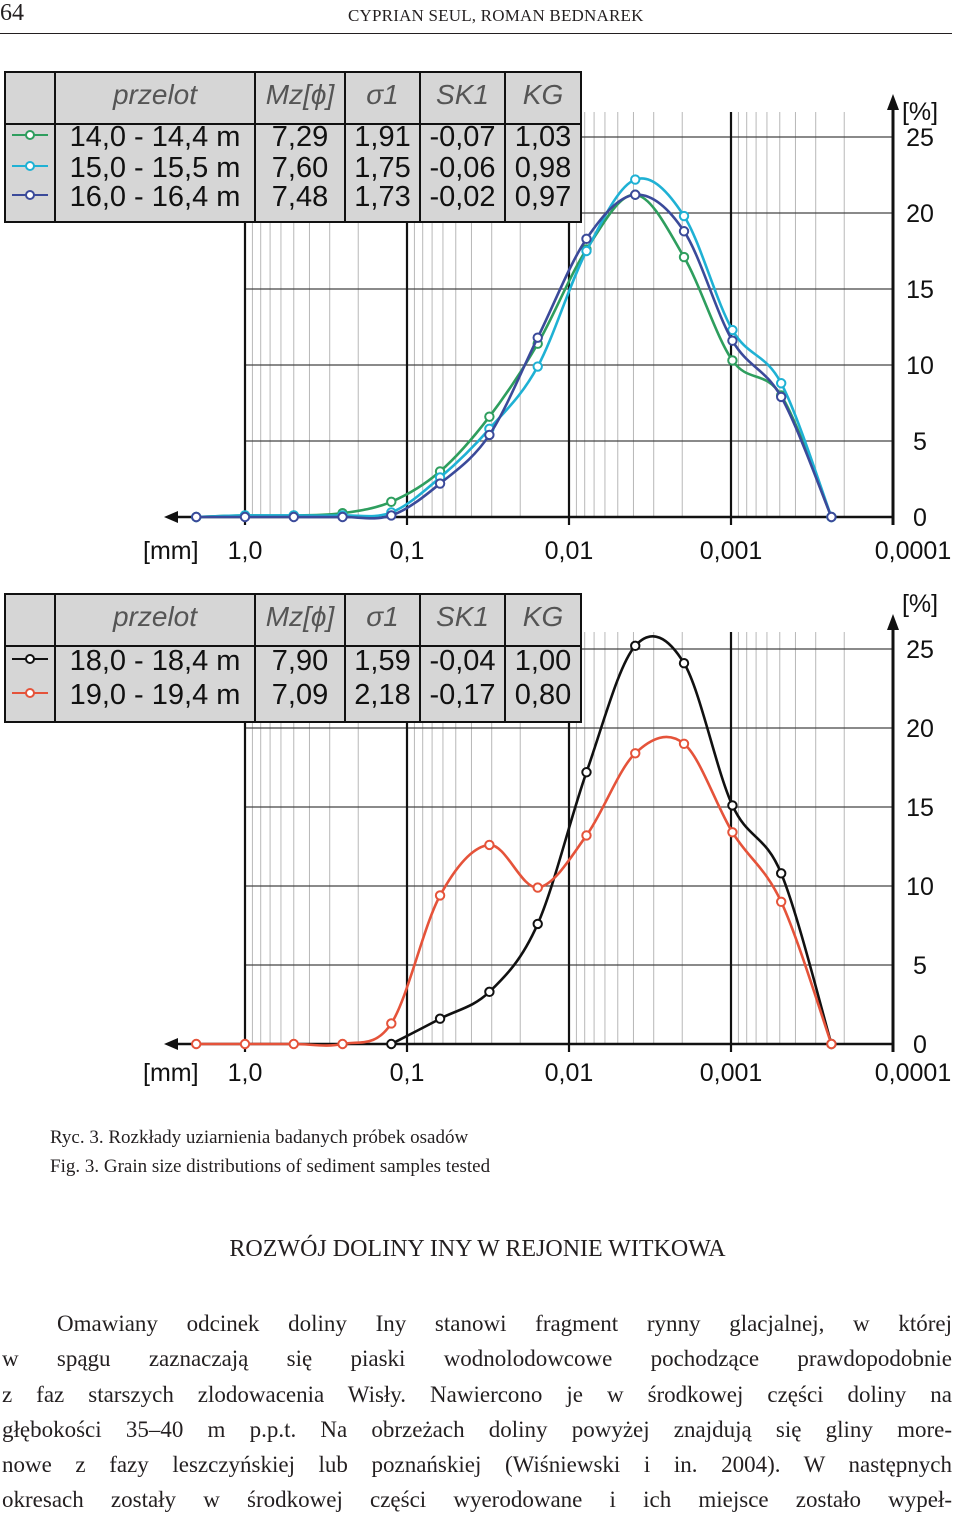 The image size is (960, 1518). Describe the element at coordinates (462, 695) in the screenshot. I see `table-cell: -0,17` at that location.